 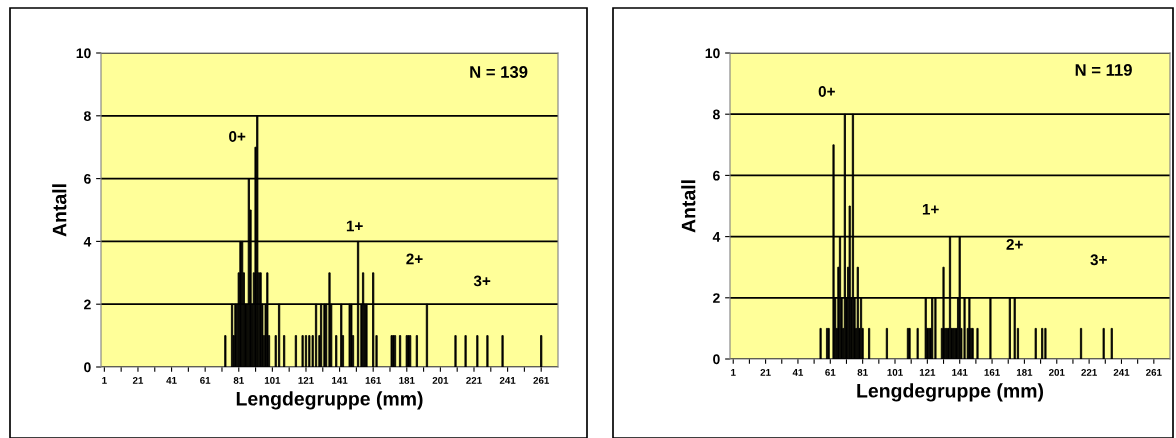 I want to click on annotation: N = 139, so click(x=499, y=72).